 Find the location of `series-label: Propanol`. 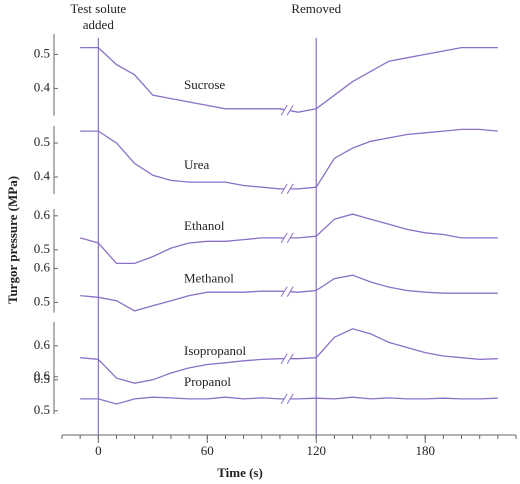

series-label: Propanol is located at coordinates (207, 381).